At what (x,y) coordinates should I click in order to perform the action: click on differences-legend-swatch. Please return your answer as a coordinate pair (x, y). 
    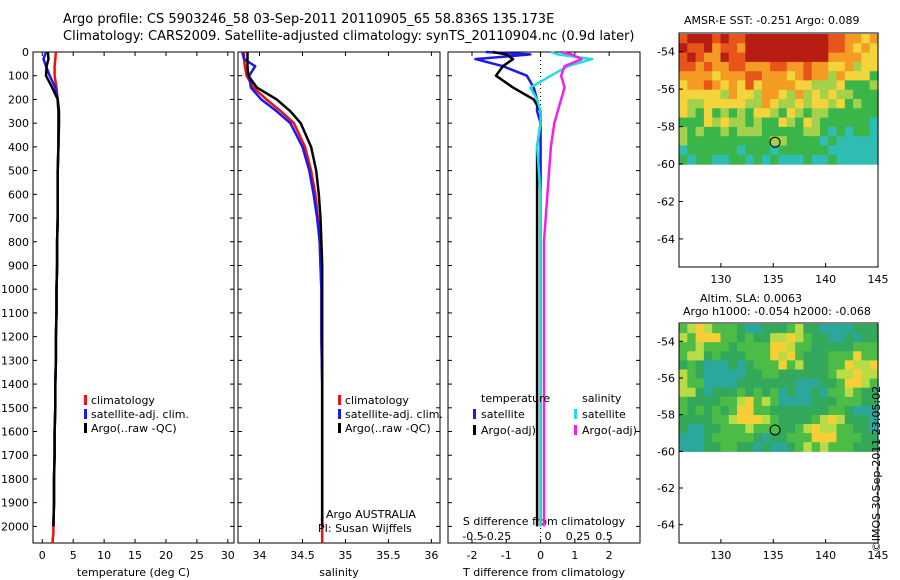
    Looking at the image, I should click on (575, 430).